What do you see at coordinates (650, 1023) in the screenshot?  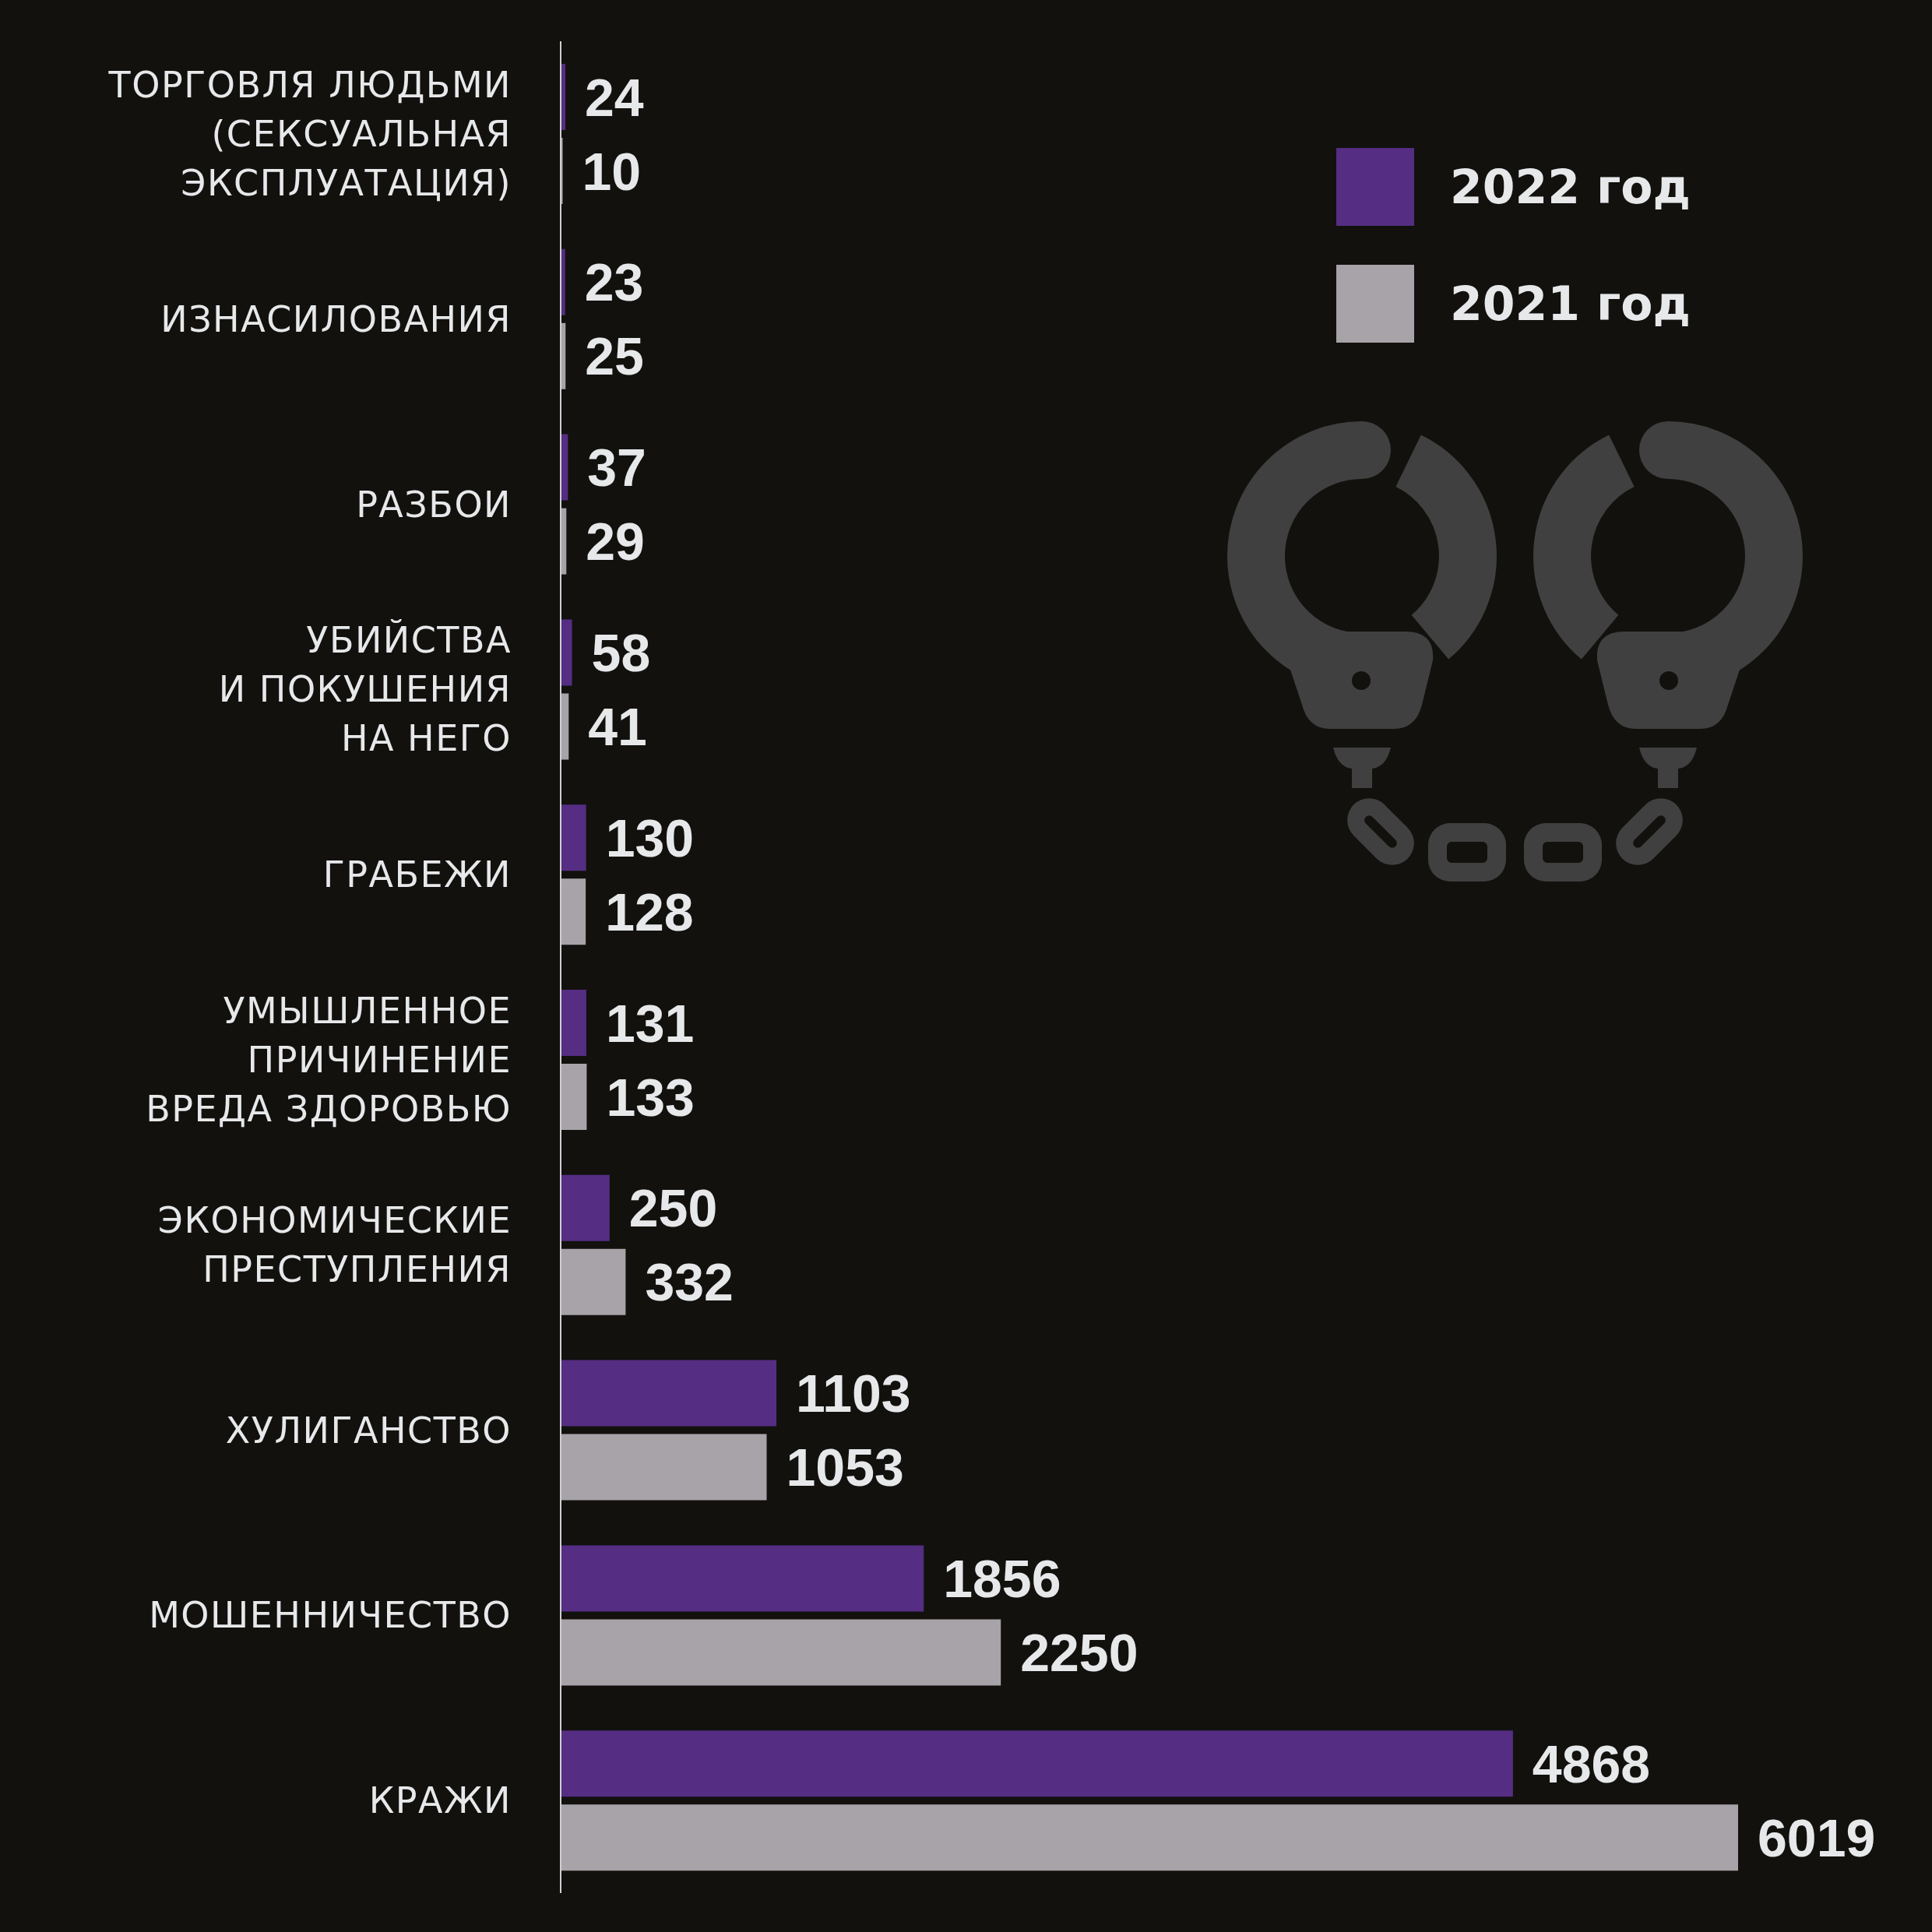 I see `data-label: 131` at bounding box center [650, 1023].